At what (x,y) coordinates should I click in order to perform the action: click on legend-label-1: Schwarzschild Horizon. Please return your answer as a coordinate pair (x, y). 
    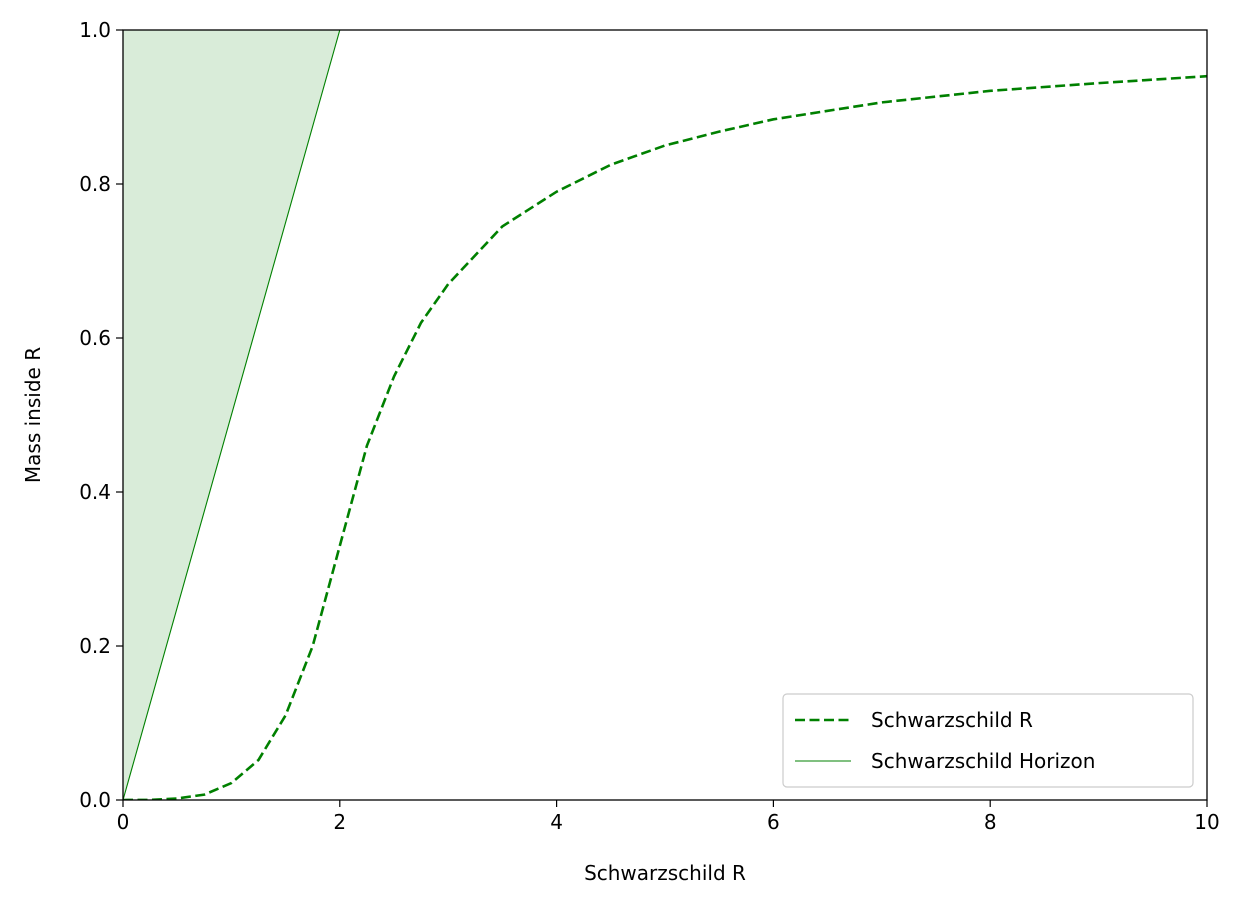
    Looking at the image, I should click on (983, 761).